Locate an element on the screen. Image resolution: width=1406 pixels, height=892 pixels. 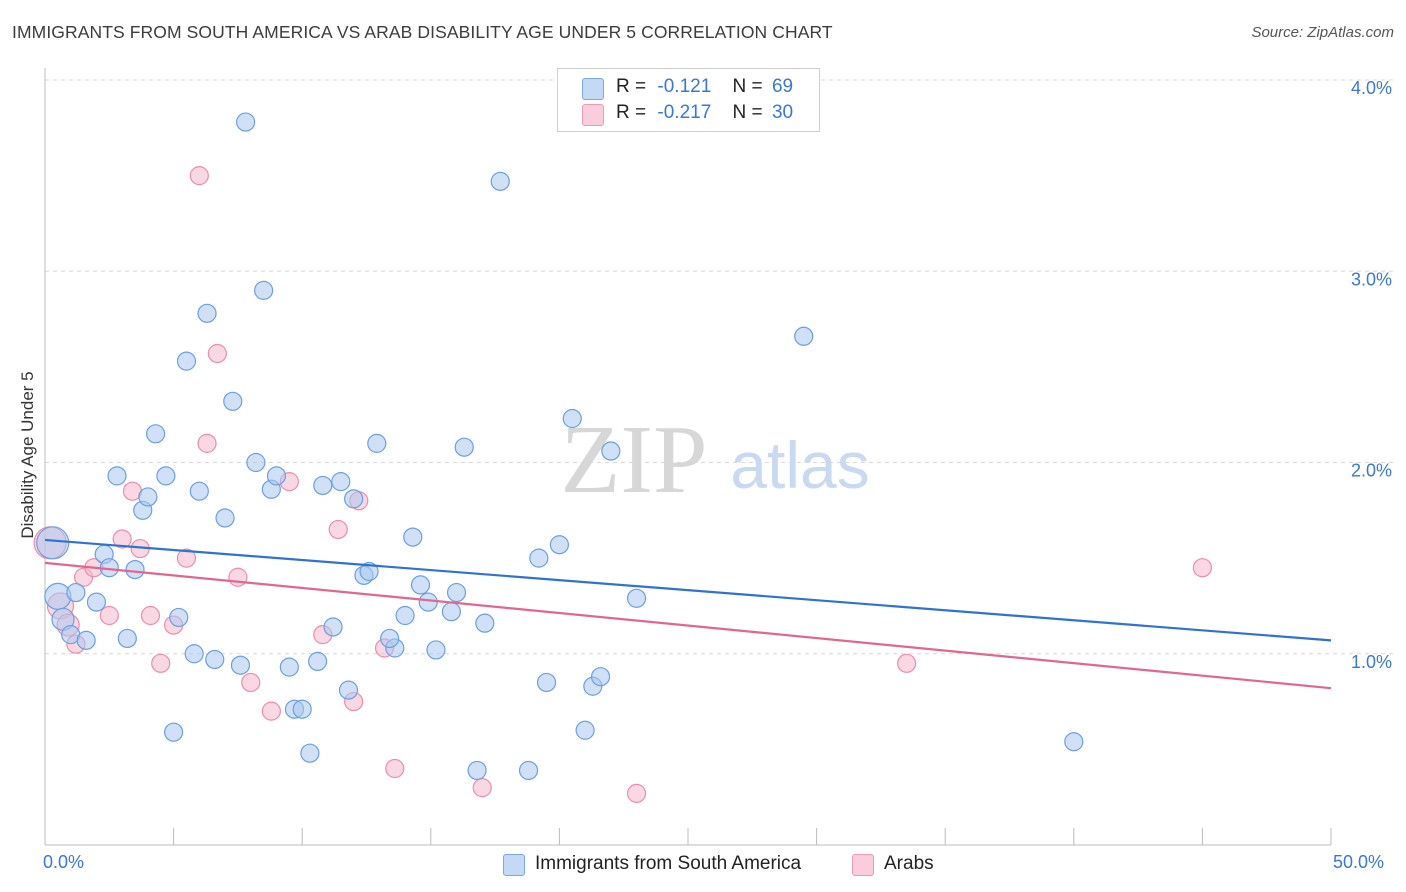
y-tick-label: 1.0% is located at coordinates (1371, 662).